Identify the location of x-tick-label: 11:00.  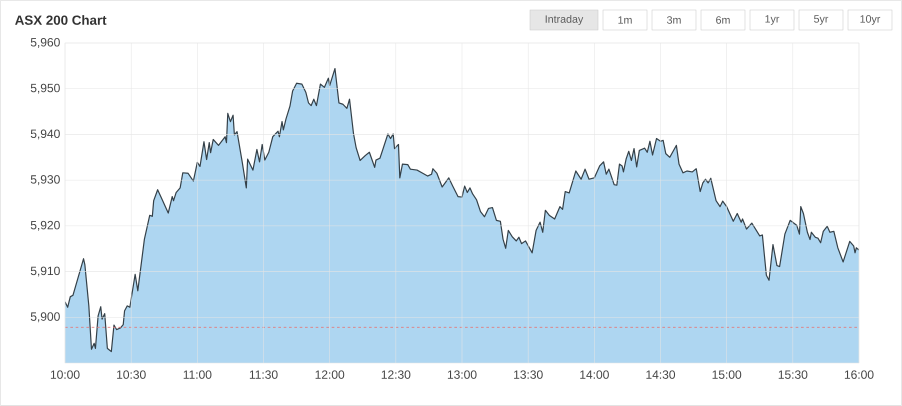
(198, 374).